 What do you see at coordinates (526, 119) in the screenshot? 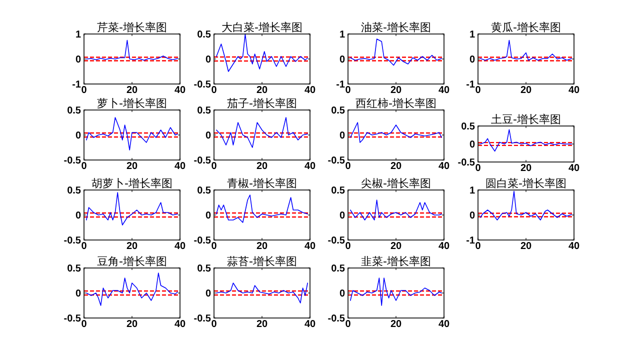
I see `chart-title: 土豆-增长率图` at bounding box center [526, 119].